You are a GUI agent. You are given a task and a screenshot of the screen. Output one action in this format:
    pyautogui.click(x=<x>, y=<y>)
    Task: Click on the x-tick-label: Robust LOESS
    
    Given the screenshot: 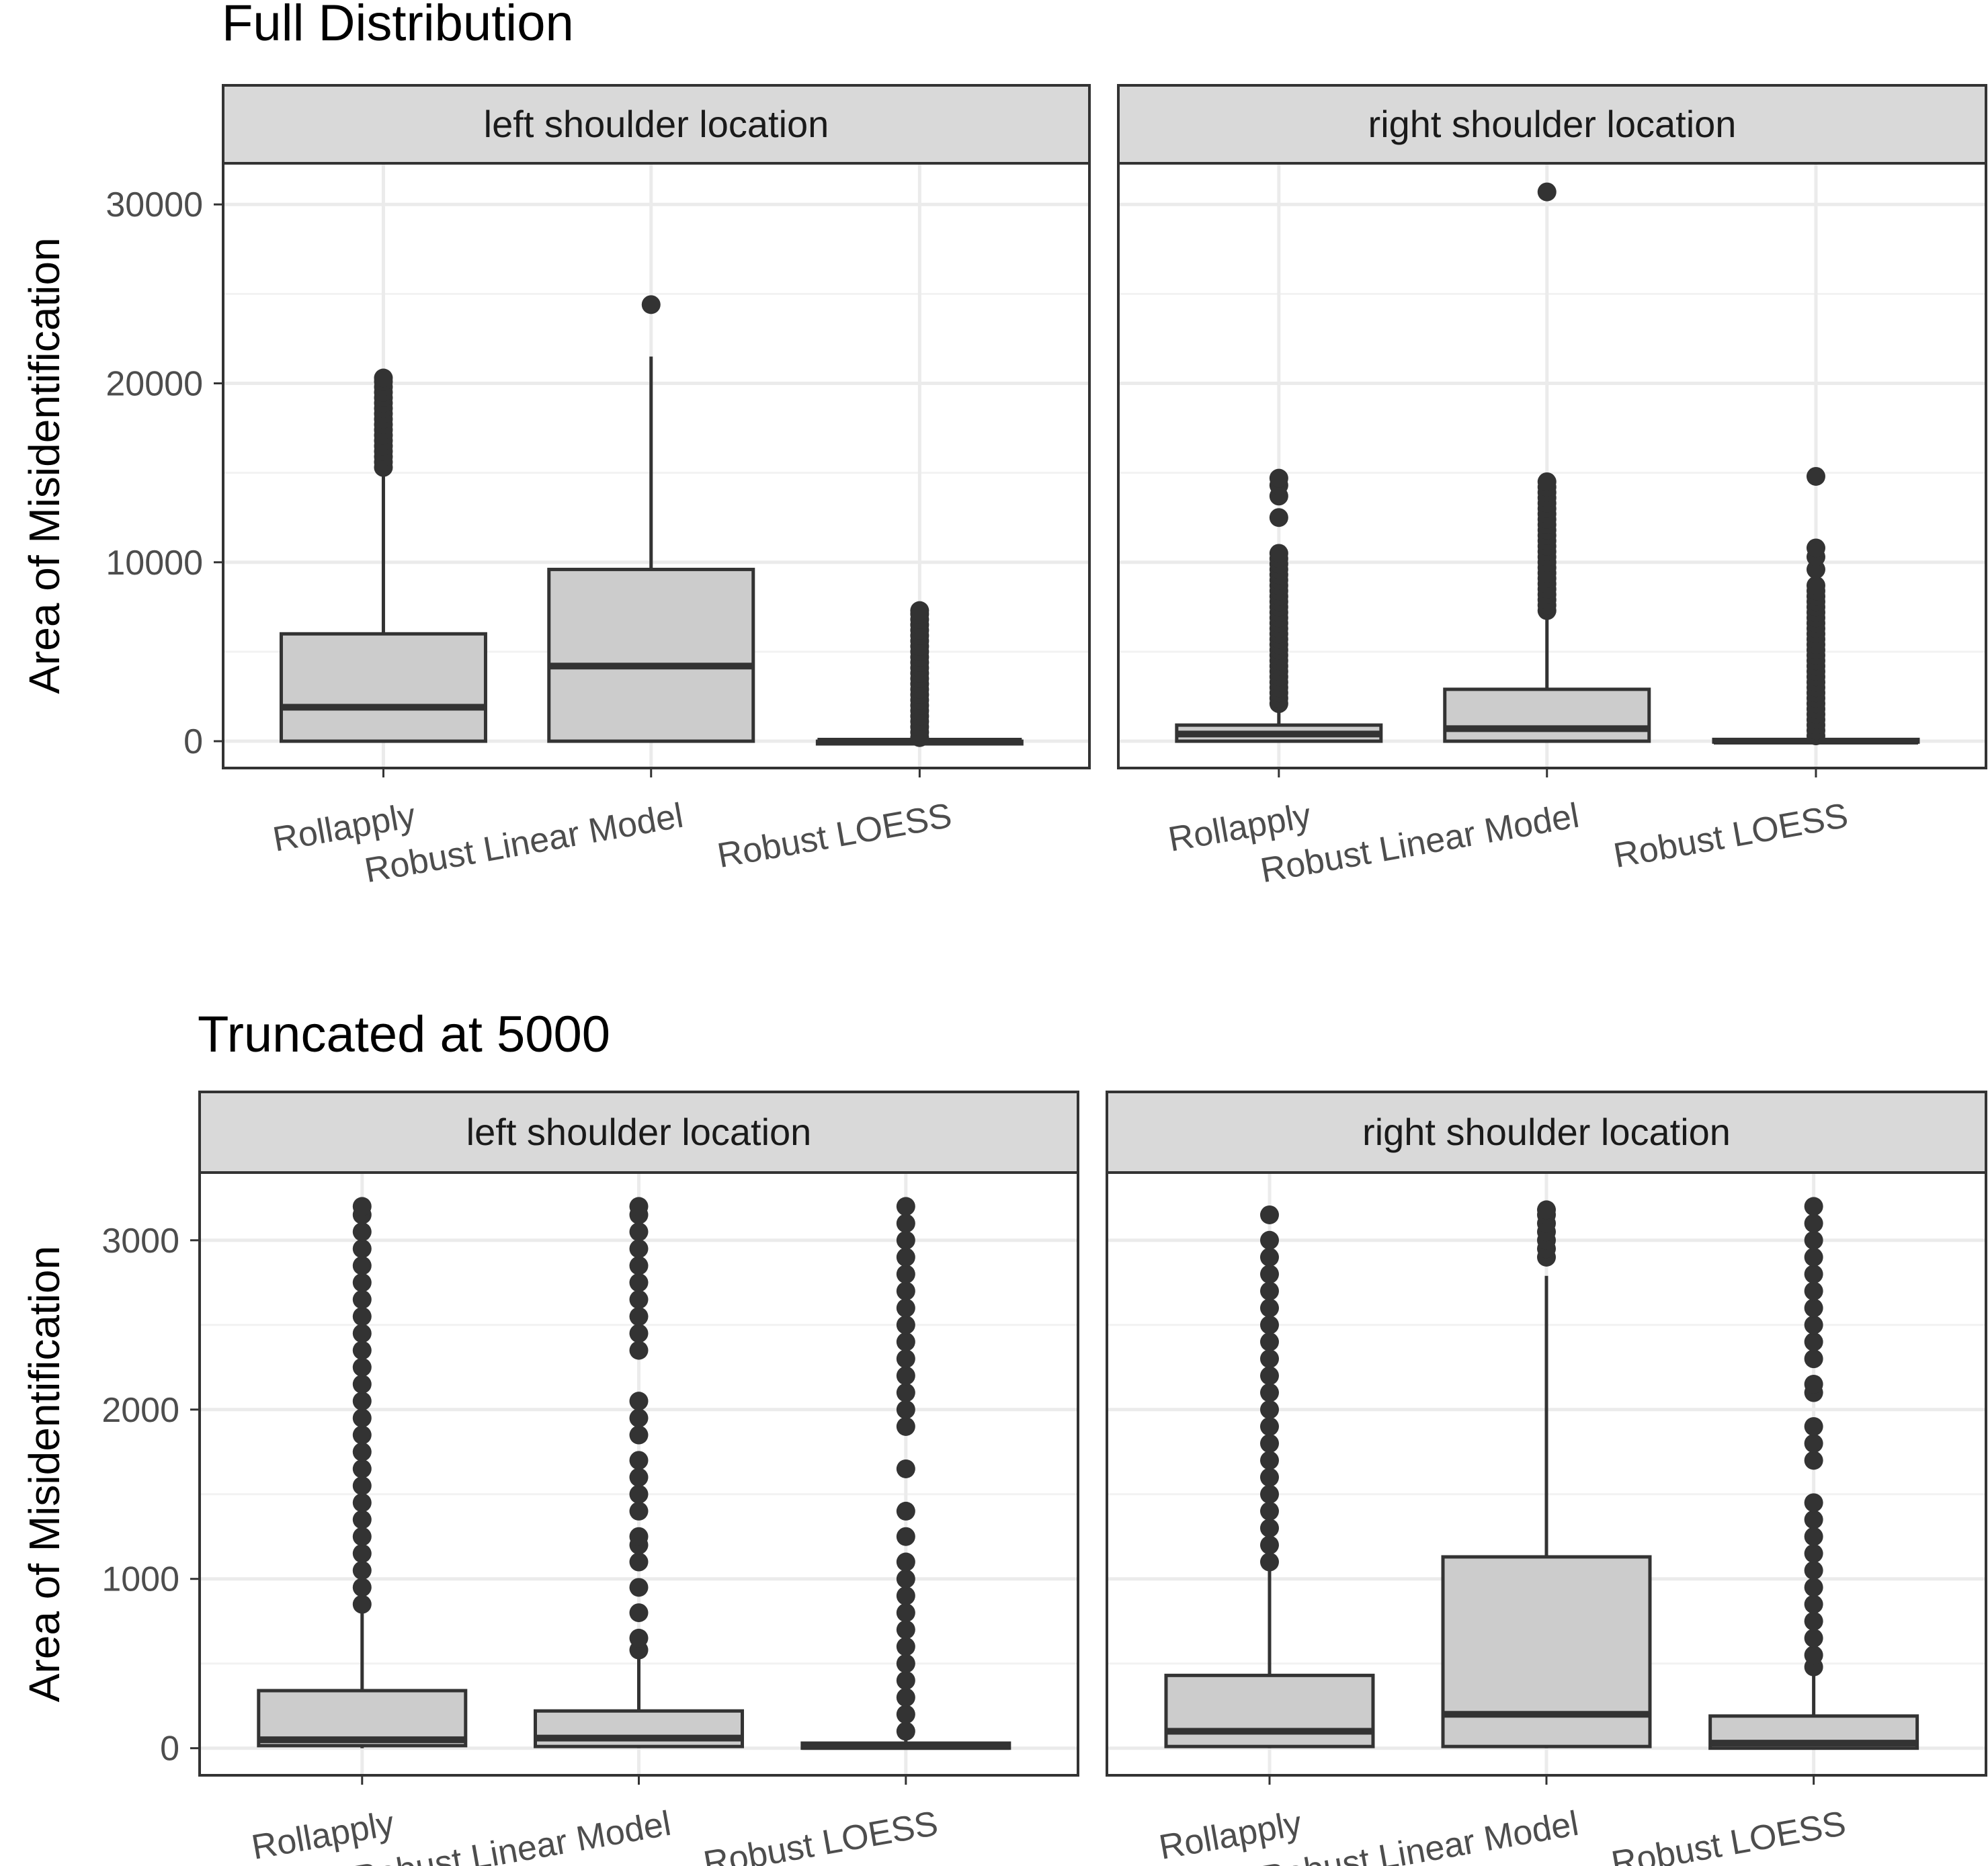 What is the action you would take?
    pyautogui.click(x=834, y=836)
    